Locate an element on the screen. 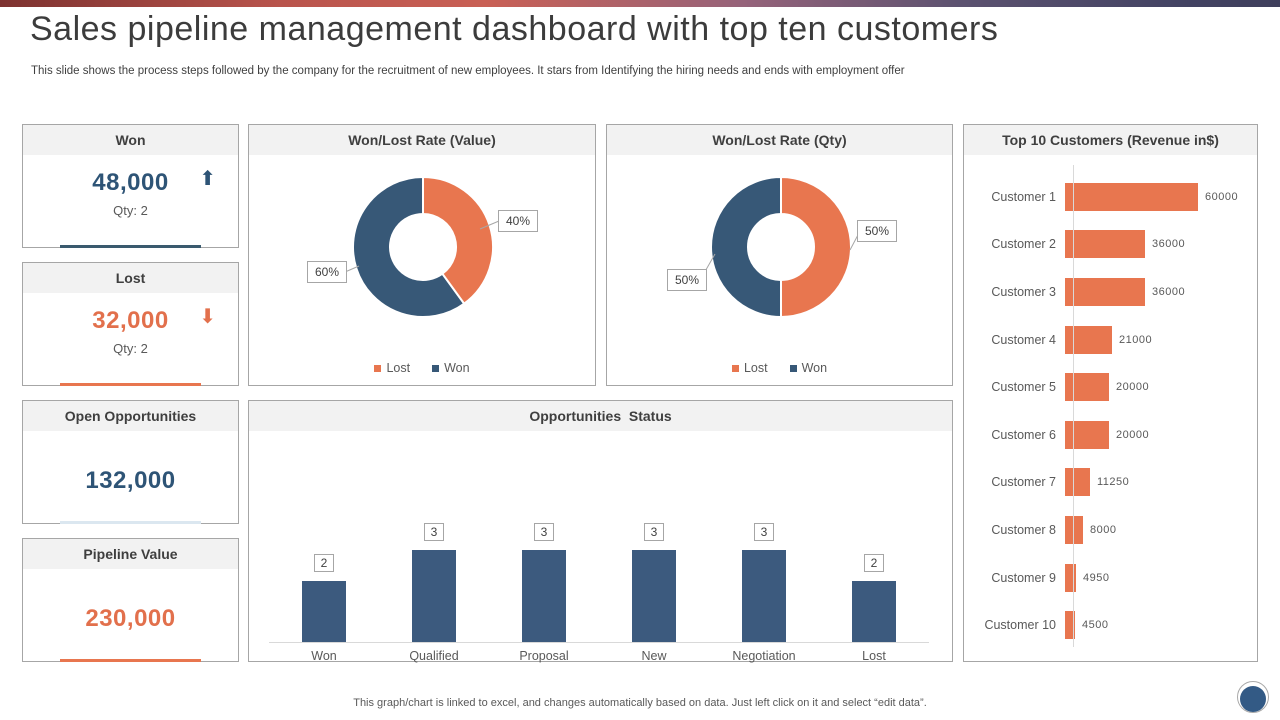 The image size is (1280, 720). customer-row: Customer 3 36000 is located at coordinates (1110, 292).